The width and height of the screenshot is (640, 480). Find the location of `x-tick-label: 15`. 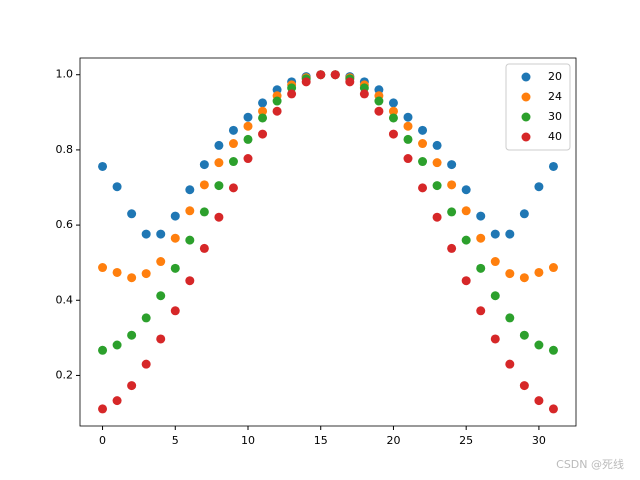

x-tick-label: 15 is located at coordinates (321, 440).